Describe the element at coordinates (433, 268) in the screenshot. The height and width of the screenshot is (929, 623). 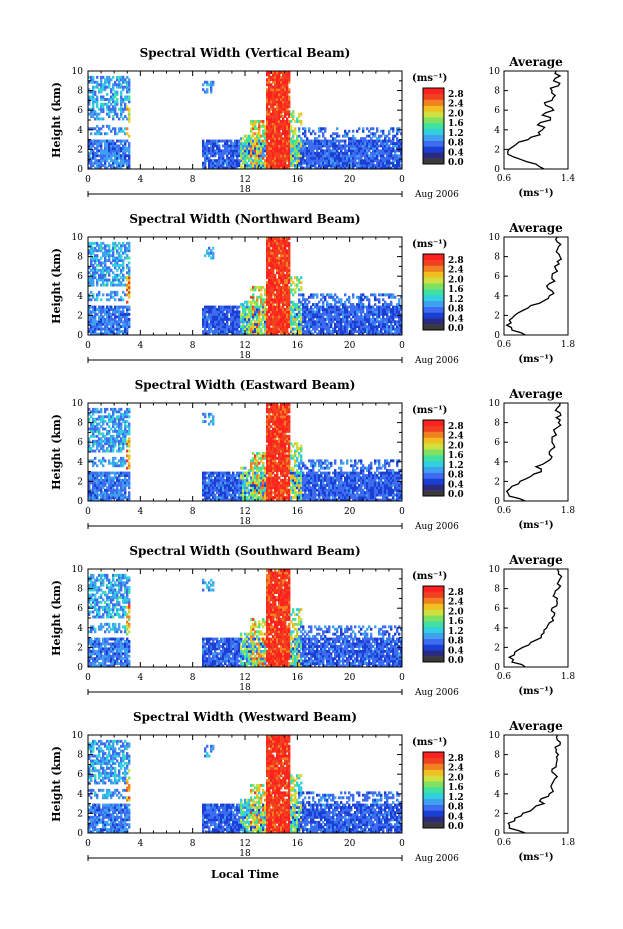
I see `colorbar-segment` at that location.